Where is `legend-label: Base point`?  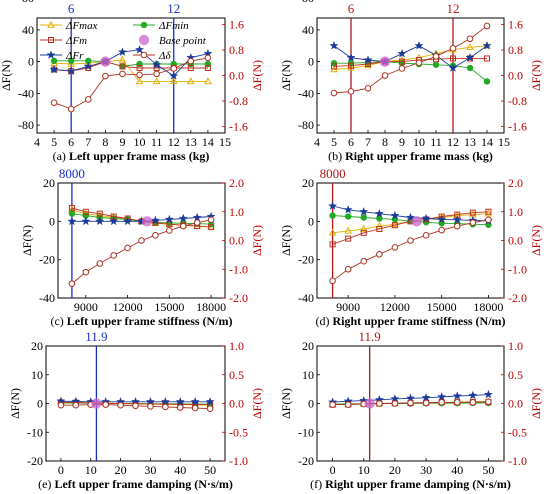 legend-label: Base point is located at coordinates (183, 41).